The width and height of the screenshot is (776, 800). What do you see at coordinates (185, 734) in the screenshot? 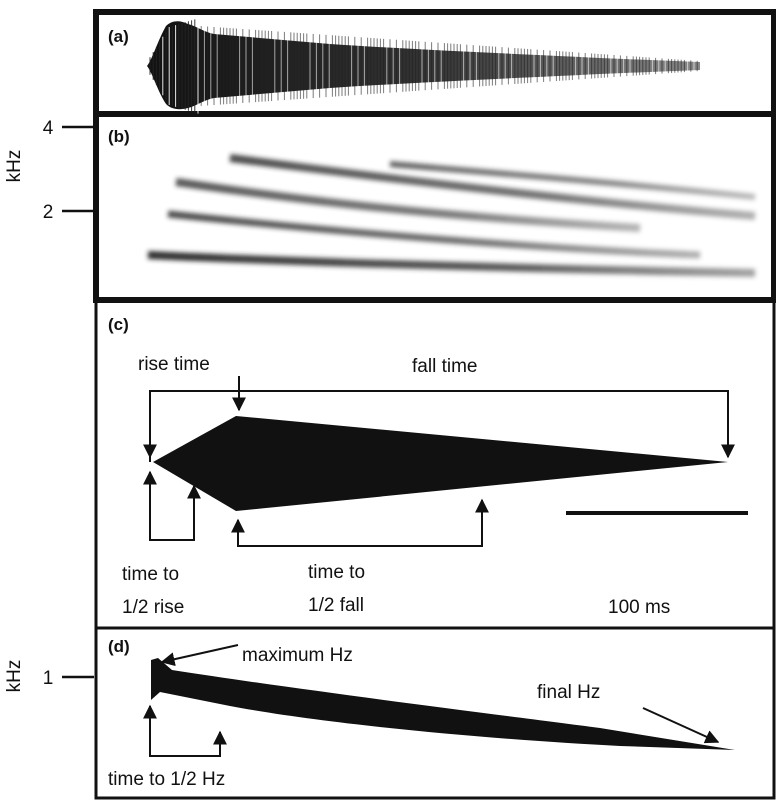
I see `half-hz-bracket` at bounding box center [185, 734].